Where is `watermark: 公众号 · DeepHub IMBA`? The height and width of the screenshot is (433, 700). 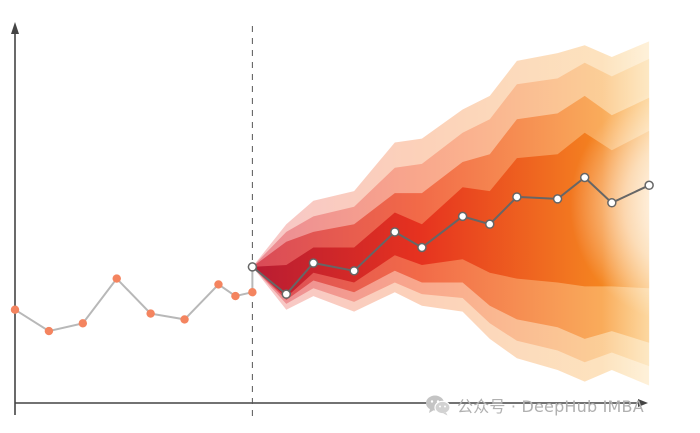 watermark: 公众号 · DeepHub IMBA is located at coordinates (534, 405).